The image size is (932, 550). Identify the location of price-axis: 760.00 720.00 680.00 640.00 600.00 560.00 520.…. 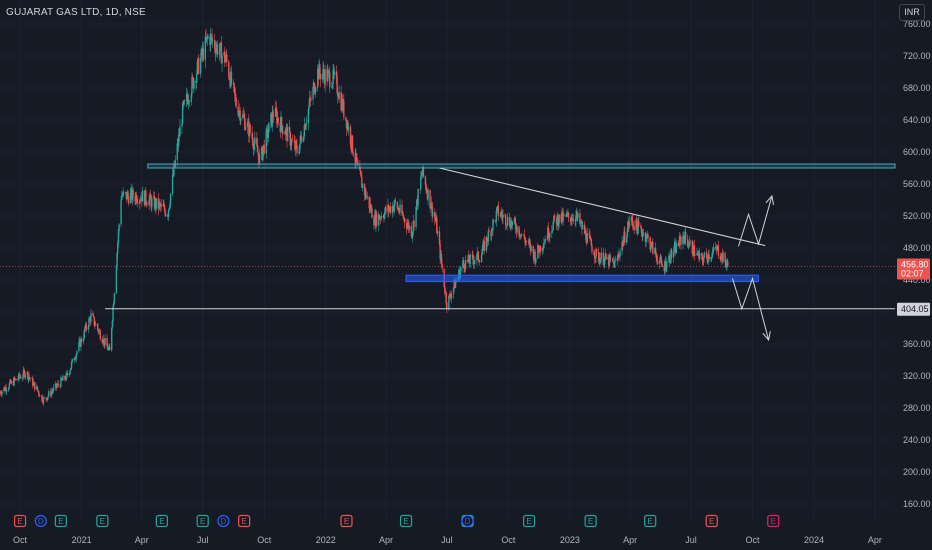
(914, 264).